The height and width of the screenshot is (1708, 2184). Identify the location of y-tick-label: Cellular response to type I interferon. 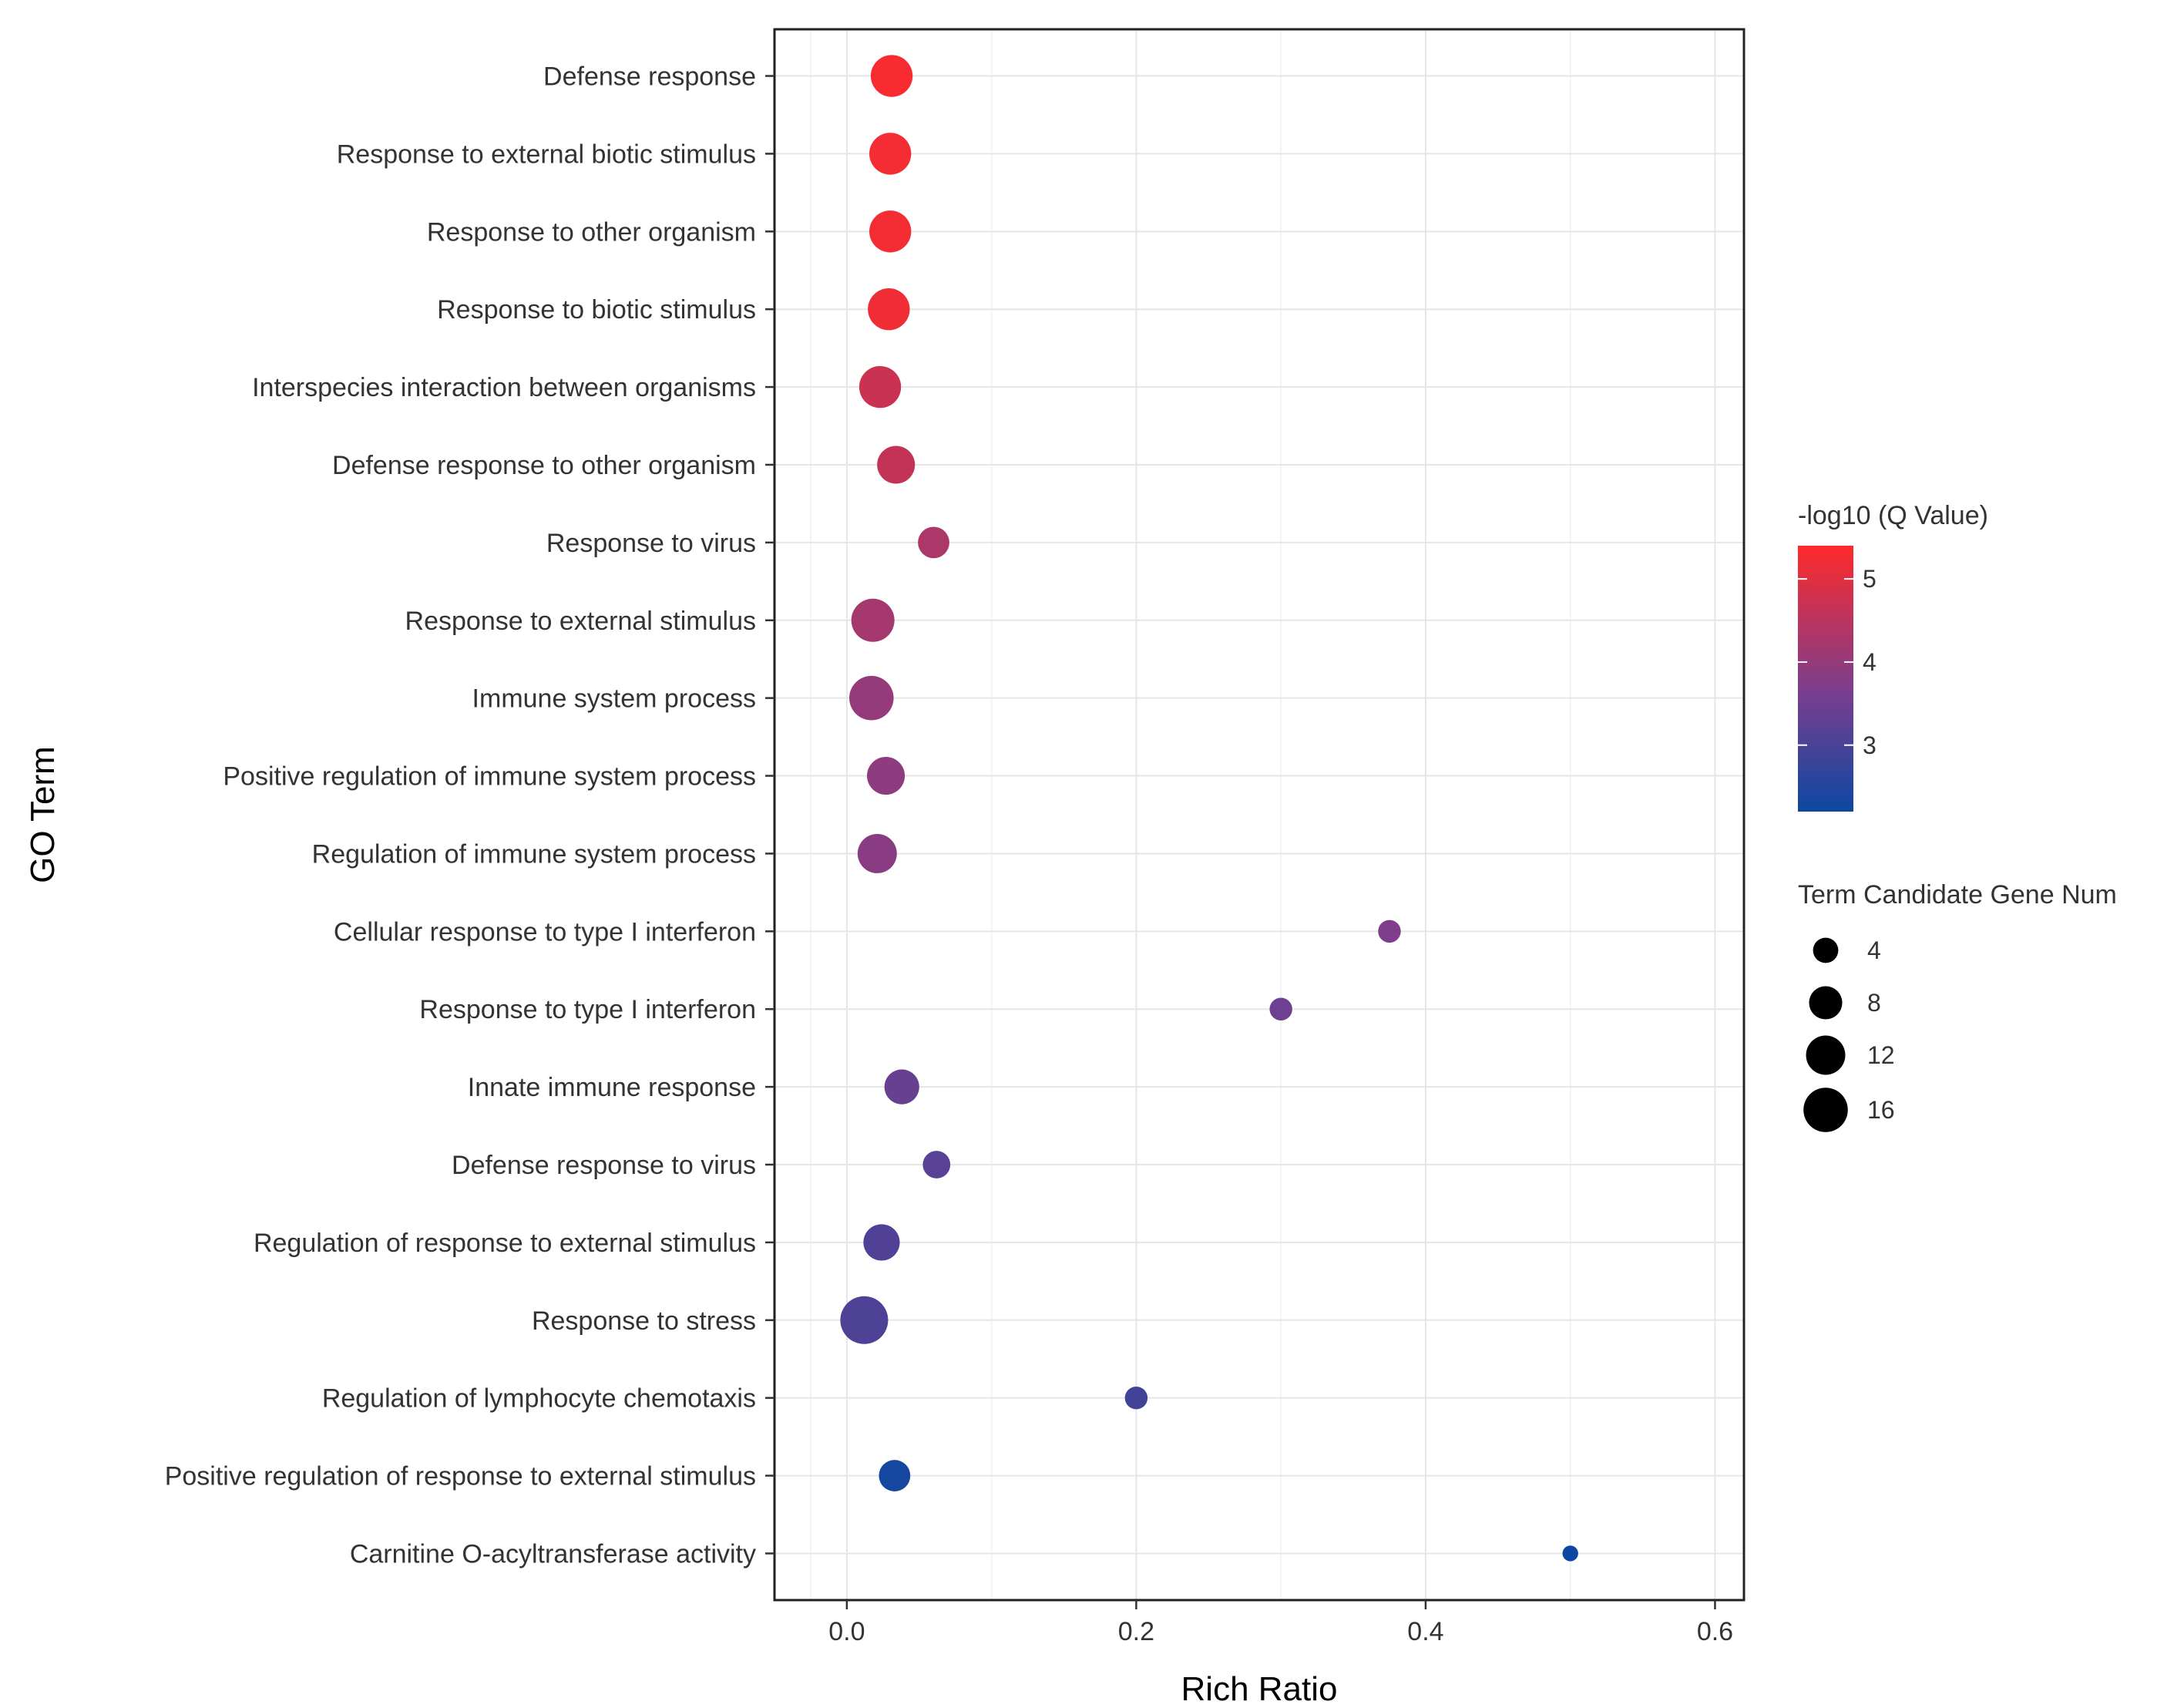
(545, 932).